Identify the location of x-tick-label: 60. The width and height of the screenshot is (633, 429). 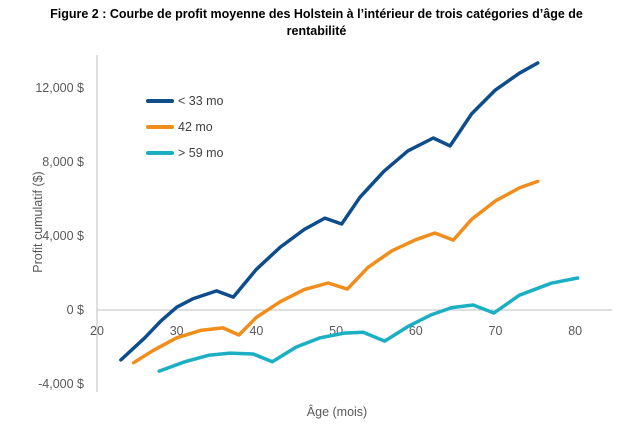
(416, 331).